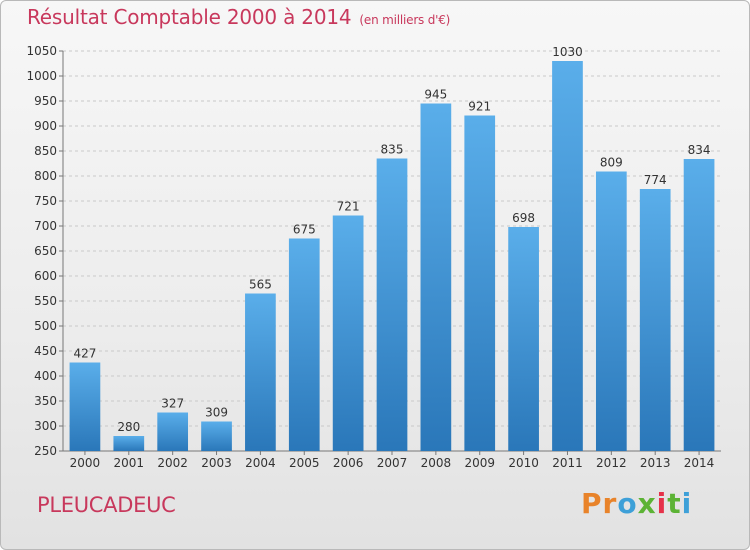 This screenshot has width=750, height=550. What do you see at coordinates (260, 285) in the screenshot?
I see `data-label: 565` at bounding box center [260, 285].